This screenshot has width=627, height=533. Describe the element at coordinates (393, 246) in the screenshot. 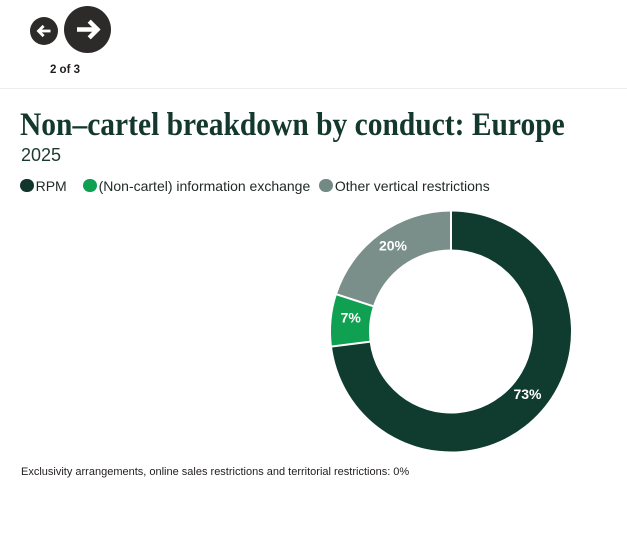

I see `svg-text: 20%` at that location.